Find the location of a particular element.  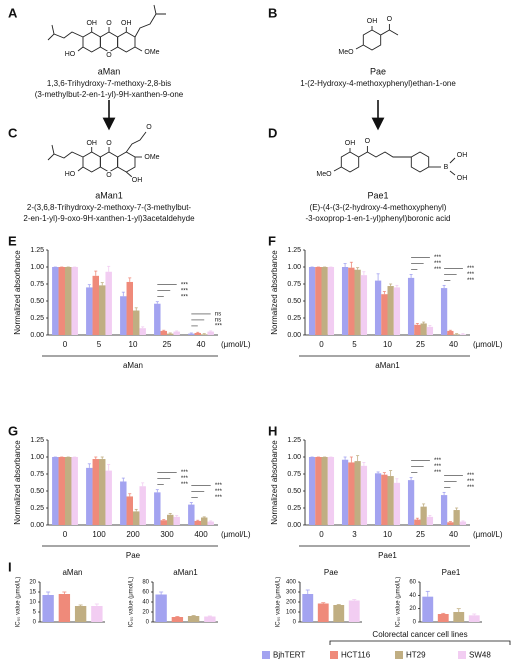

legend-label: HT29 is located at coordinates (416, 655).